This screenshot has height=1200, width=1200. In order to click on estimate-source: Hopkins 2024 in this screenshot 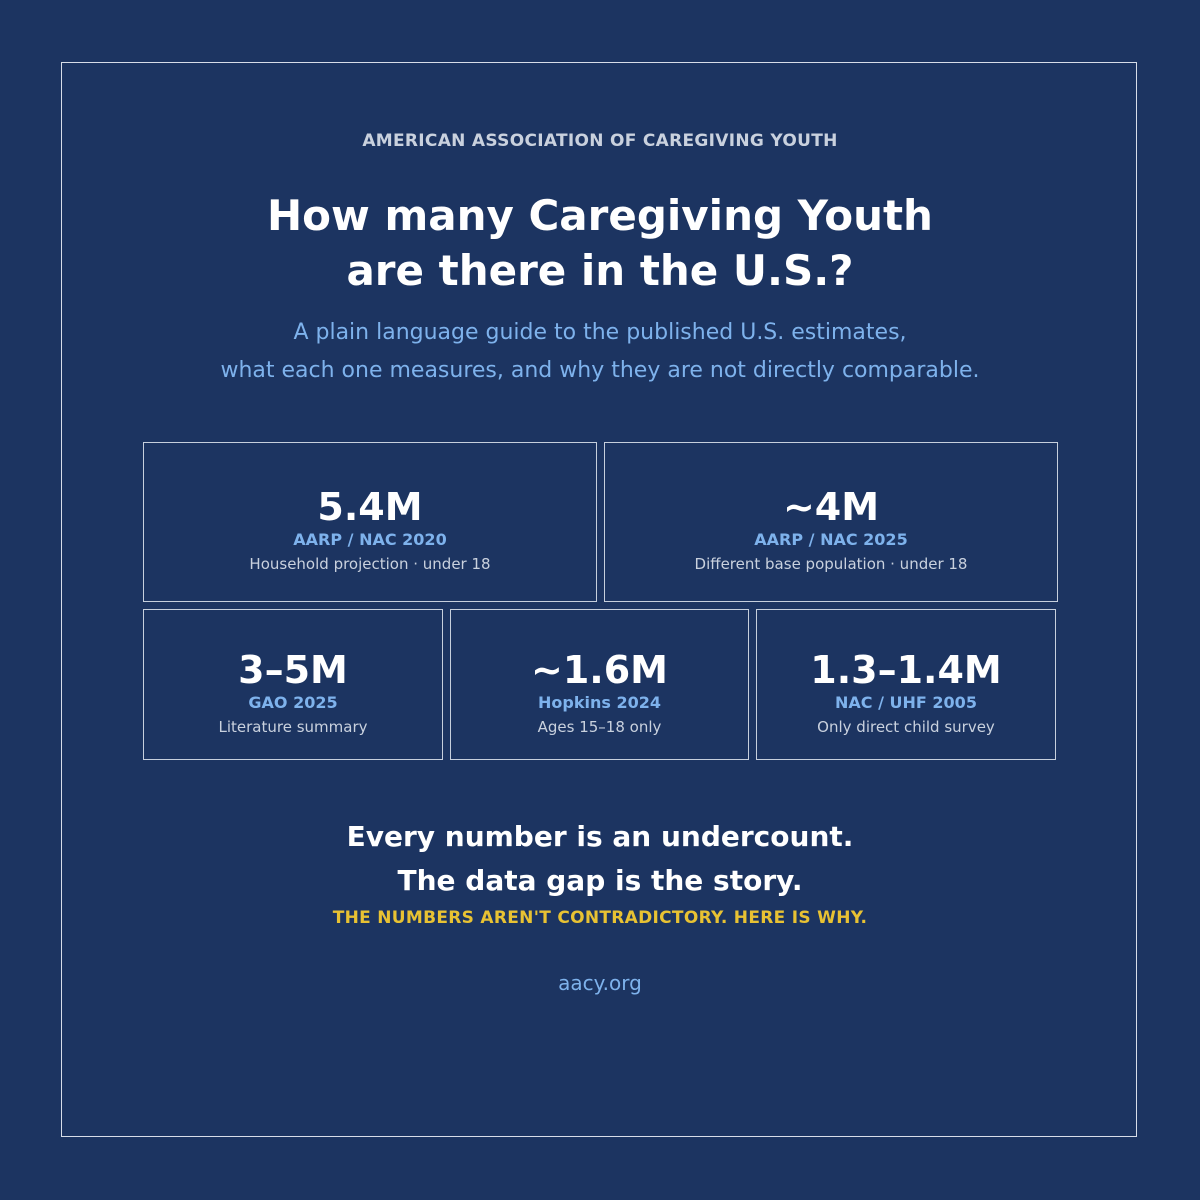, I will do `click(599, 702)`.